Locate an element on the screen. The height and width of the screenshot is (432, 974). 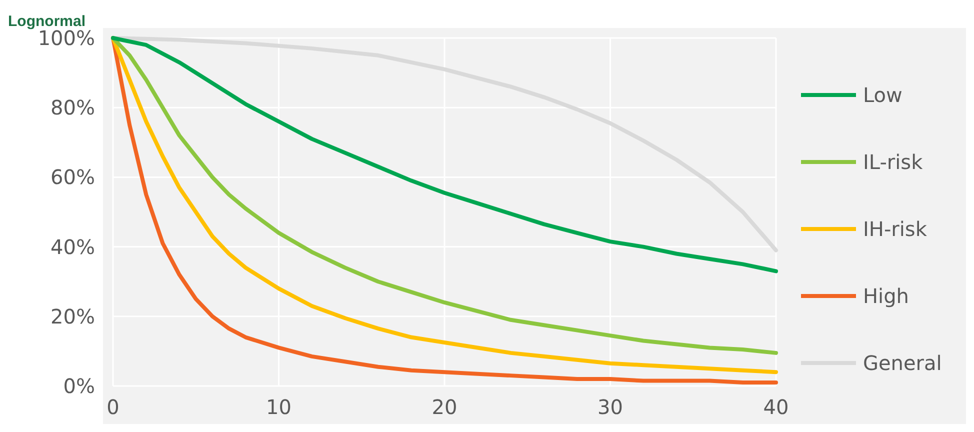
y-tick-label: 20% is located at coordinates (72, 316).